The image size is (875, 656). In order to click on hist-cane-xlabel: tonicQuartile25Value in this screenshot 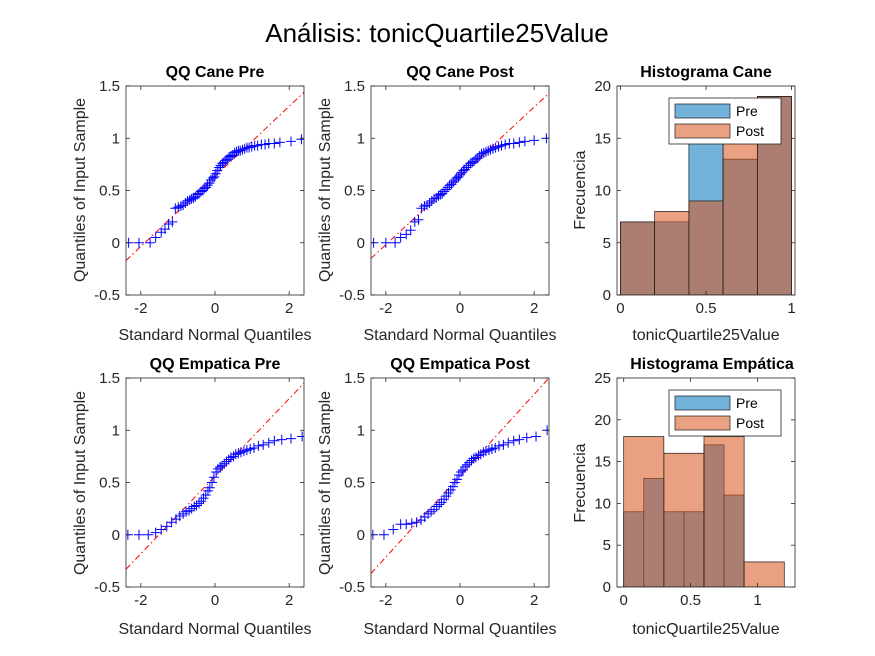, I will do `click(705, 335)`.